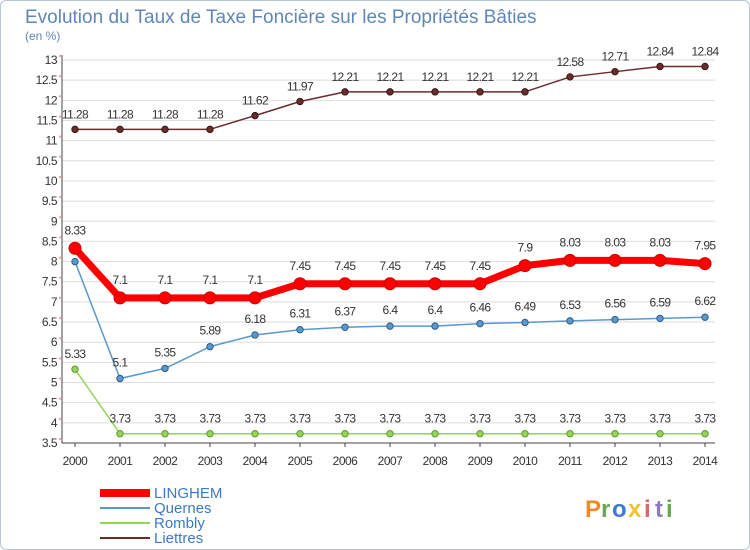  What do you see at coordinates (50, 241) in the screenshot?
I see `y-tick-label: 8.5` at bounding box center [50, 241].